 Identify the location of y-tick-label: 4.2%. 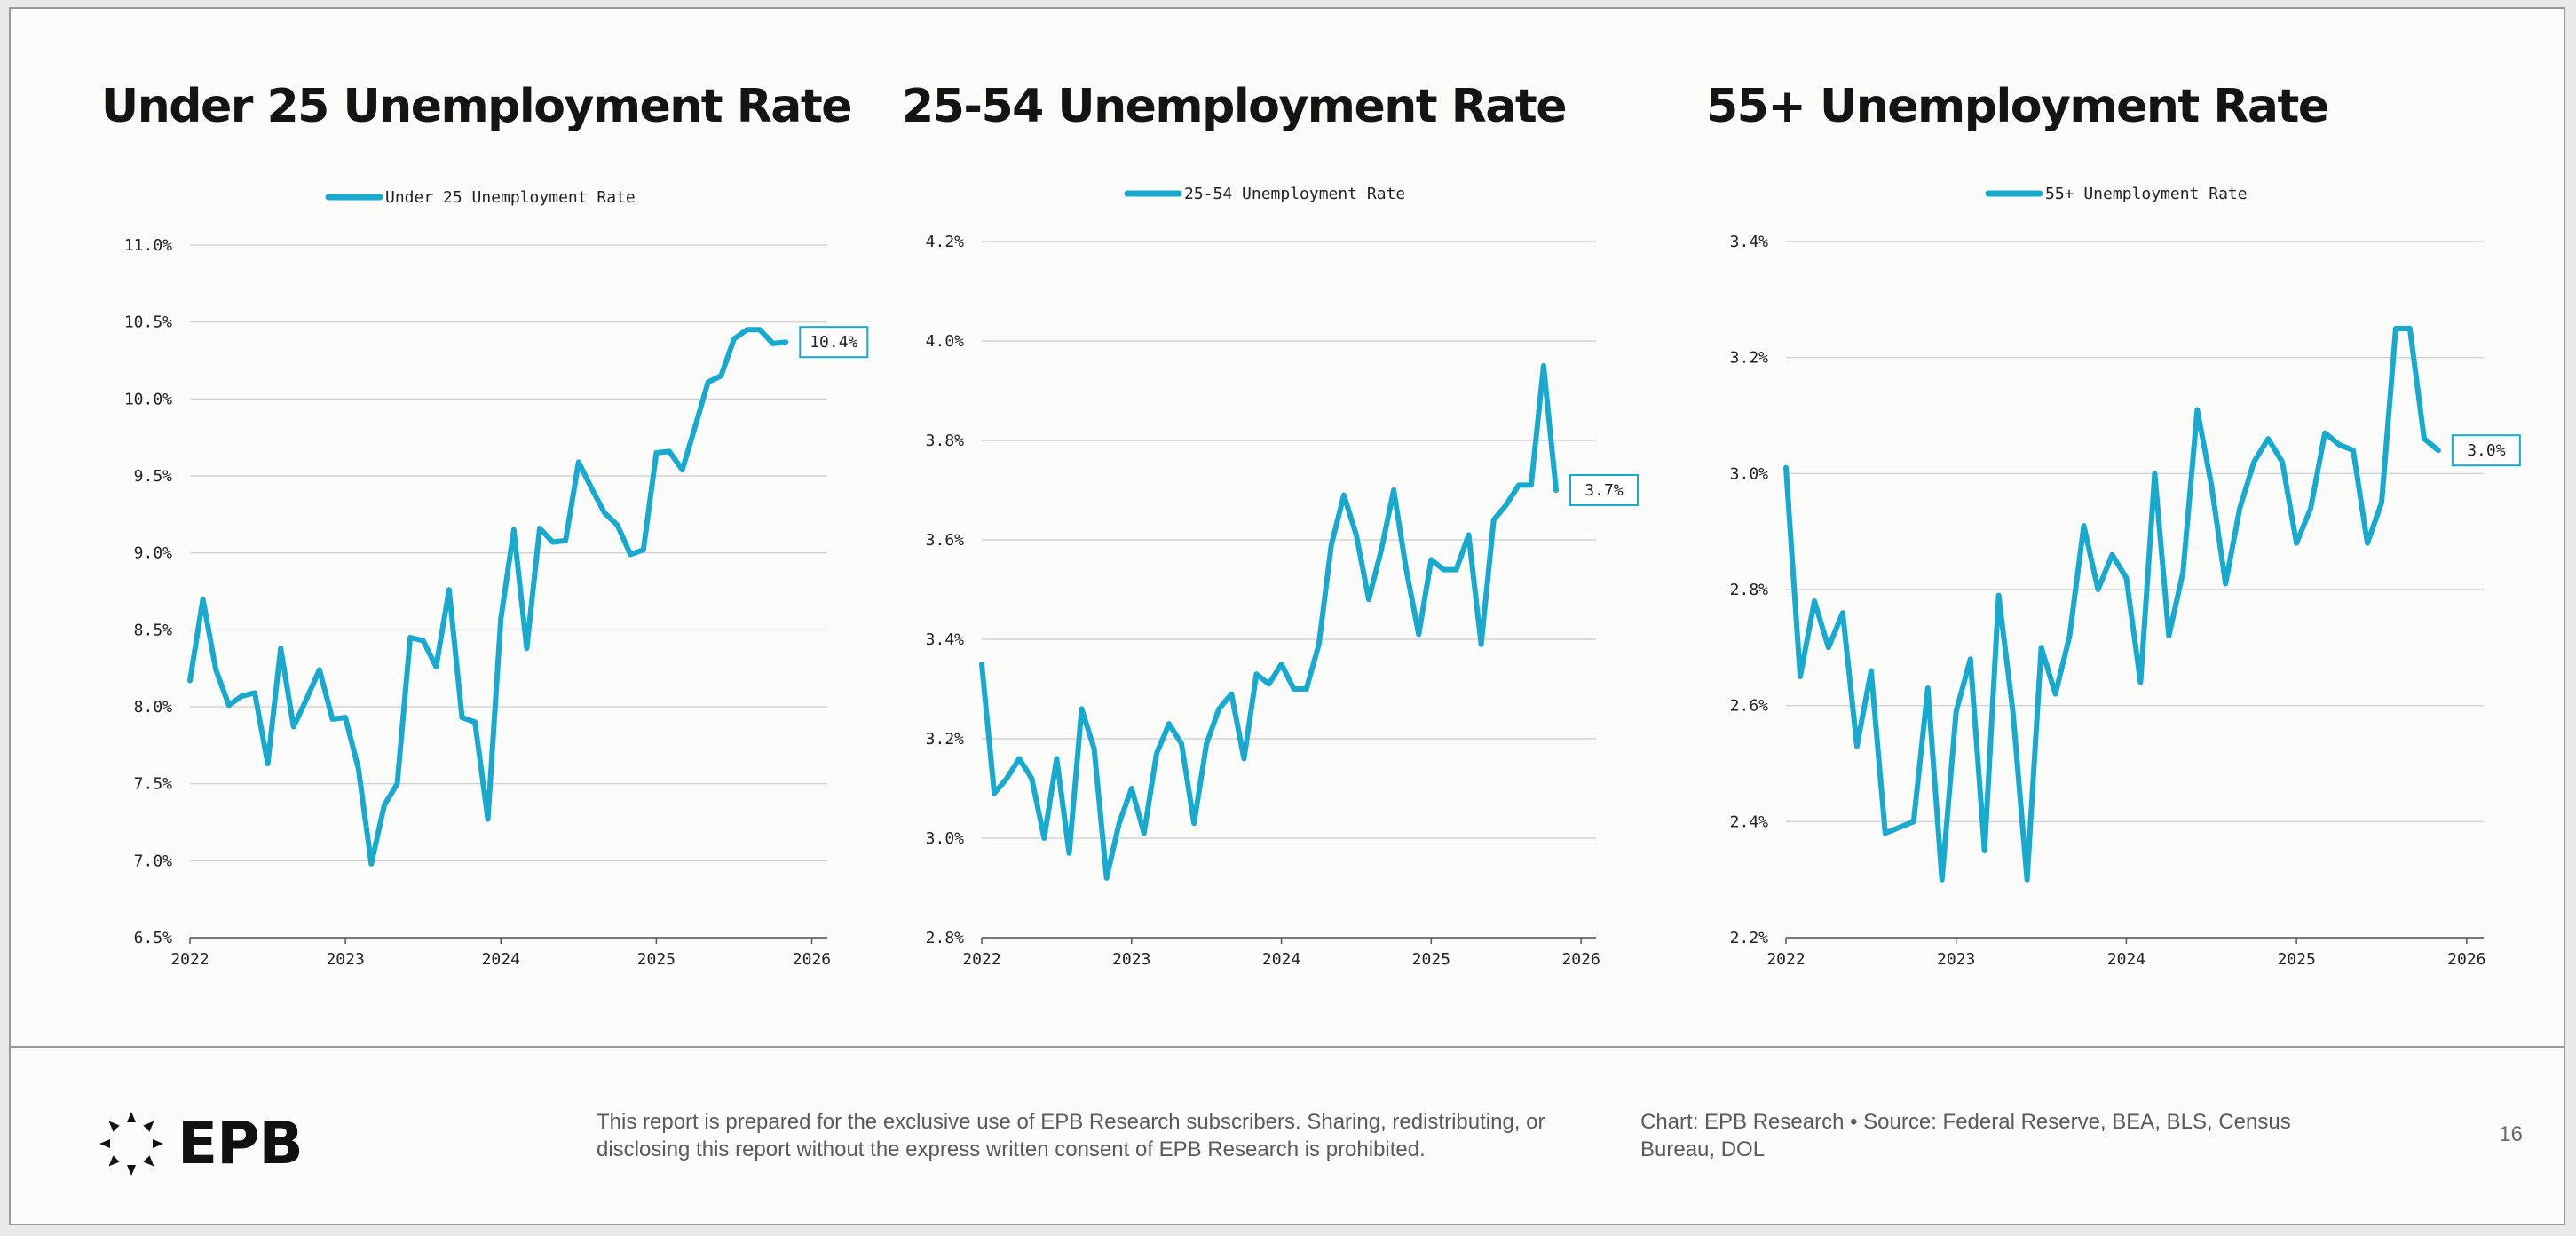
(945, 242).